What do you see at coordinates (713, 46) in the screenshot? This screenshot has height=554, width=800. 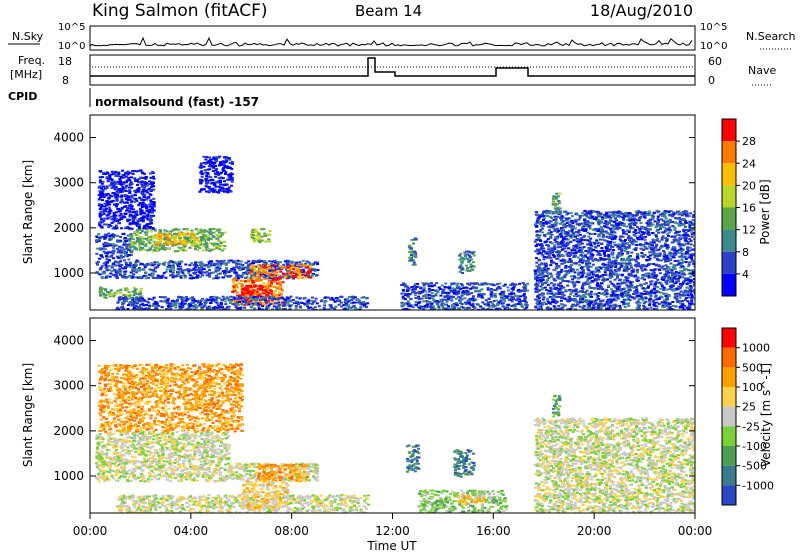 I see `noise-tick-low-right: 10^0` at bounding box center [713, 46].